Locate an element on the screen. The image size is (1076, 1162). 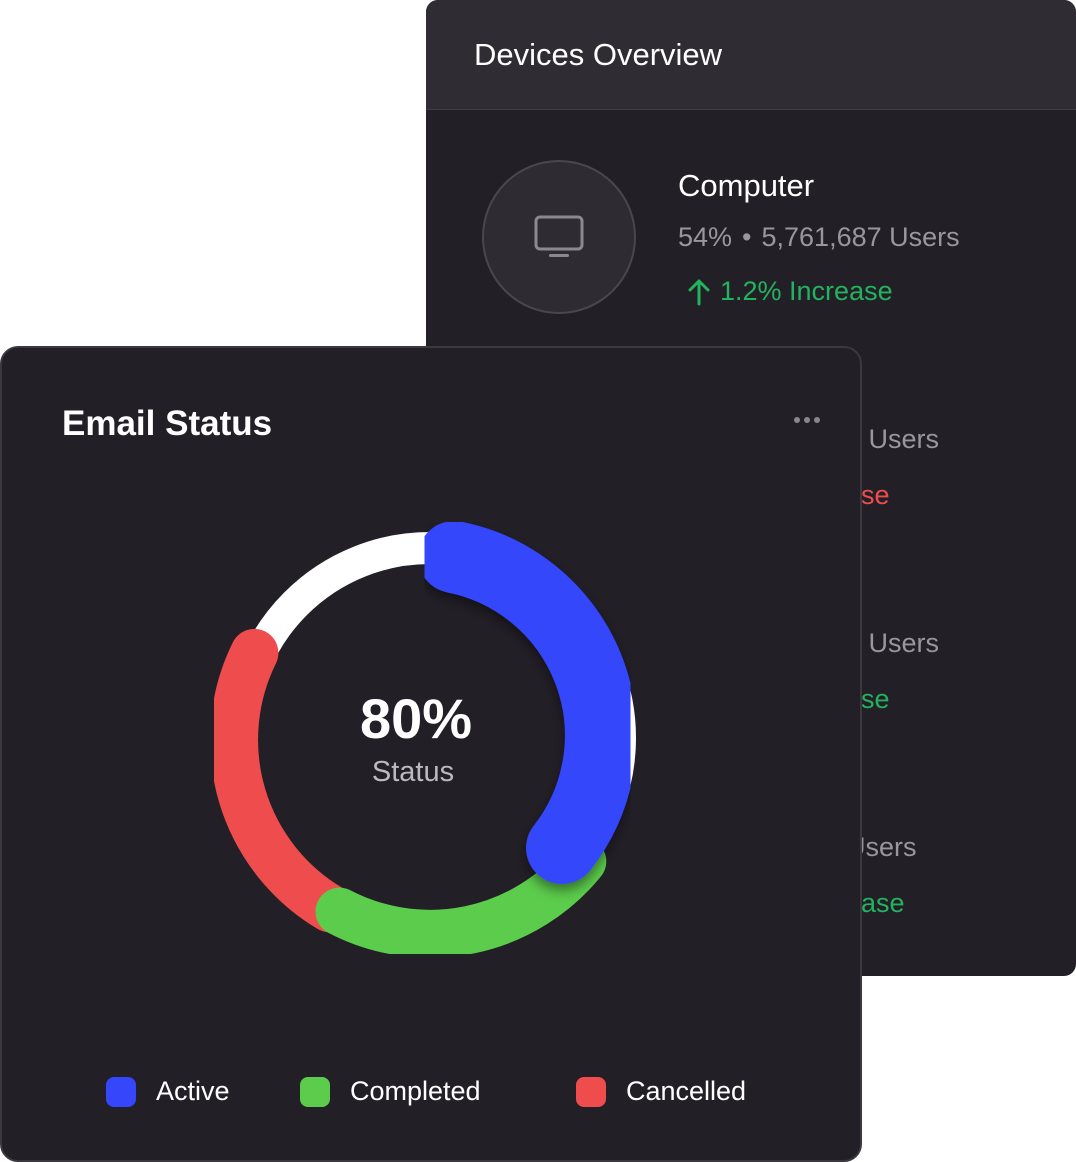
monitor-icon is located at coordinates (559, 236).